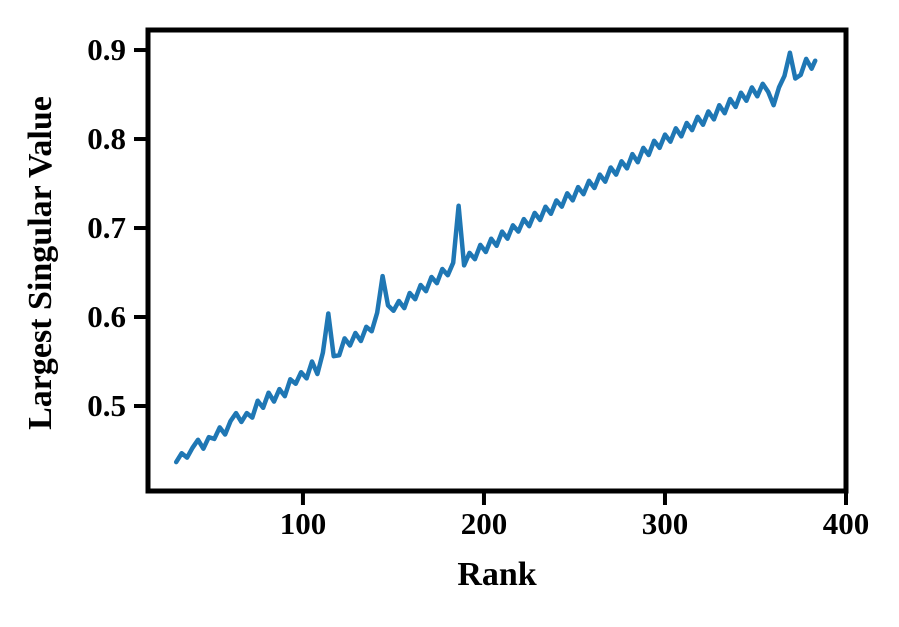 The width and height of the screenshot is (899, 627). I want to click on x-axis-label: Rank, so click(497, 574).